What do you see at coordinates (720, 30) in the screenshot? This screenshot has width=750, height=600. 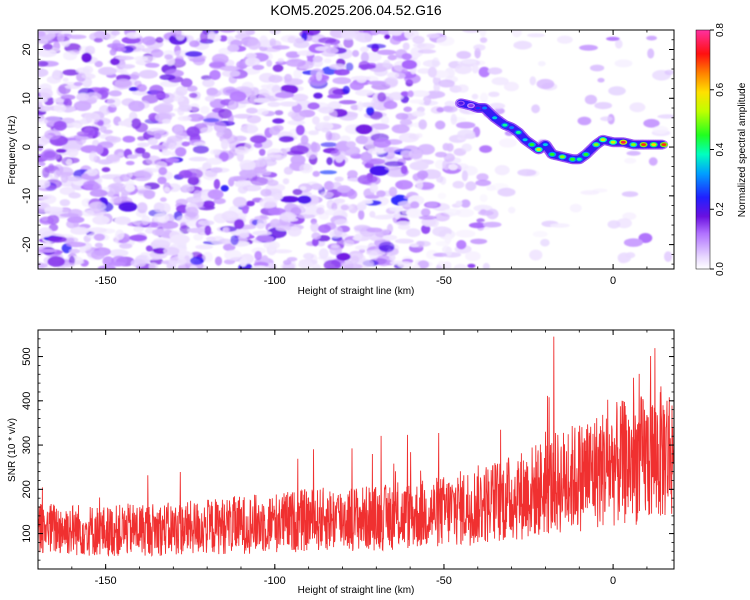 I see `colorbar-tick-label: 0.8` at bounding box center [720, 30].